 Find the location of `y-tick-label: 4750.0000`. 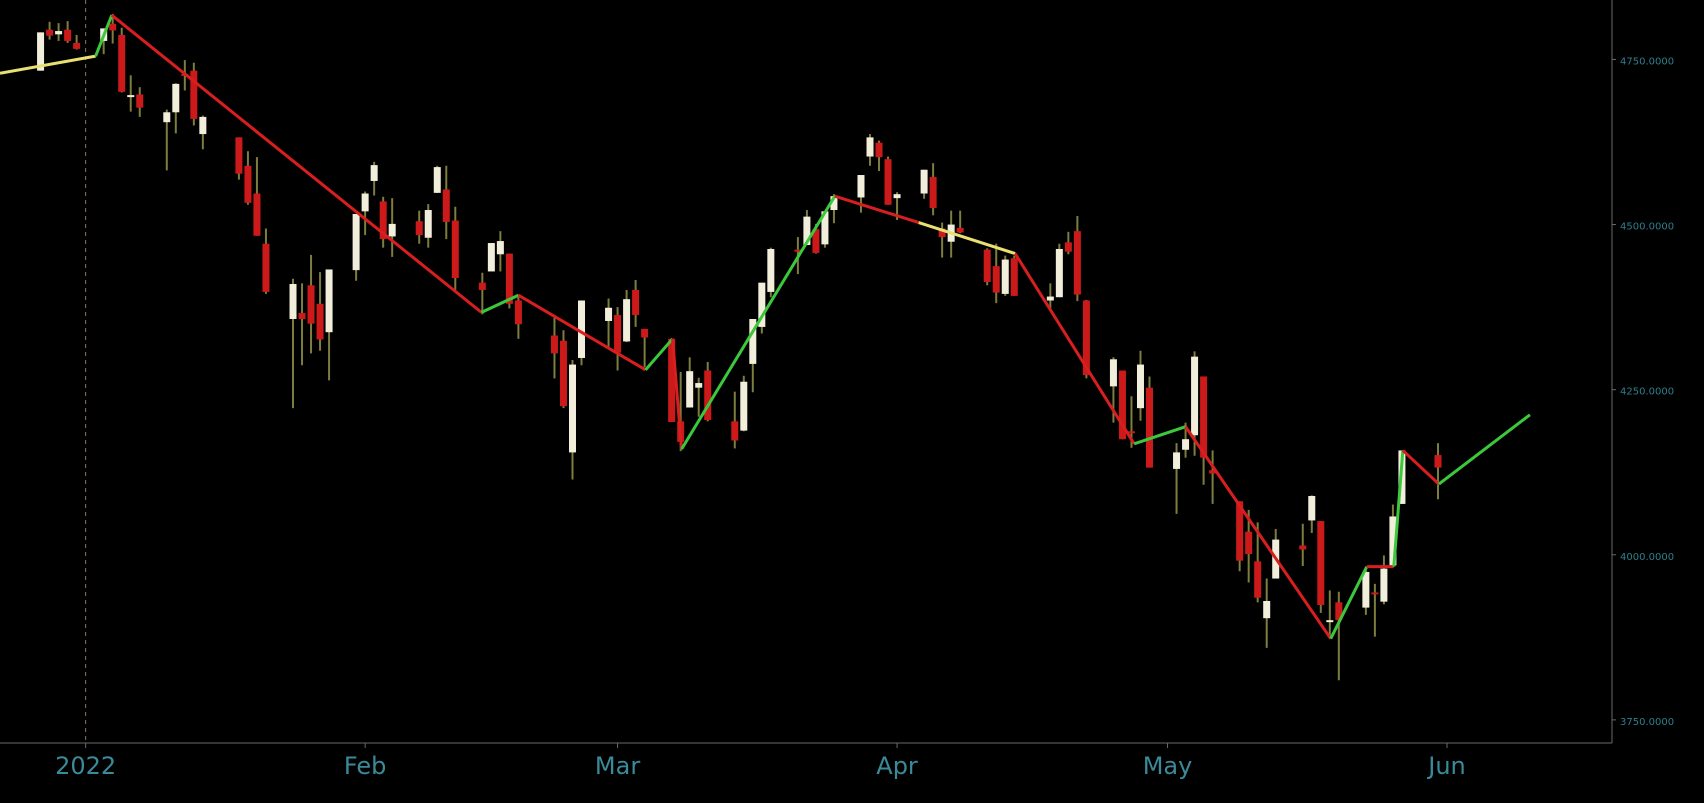

y-tick-label: 4750.0000 is located at coordinates (1647, 61).